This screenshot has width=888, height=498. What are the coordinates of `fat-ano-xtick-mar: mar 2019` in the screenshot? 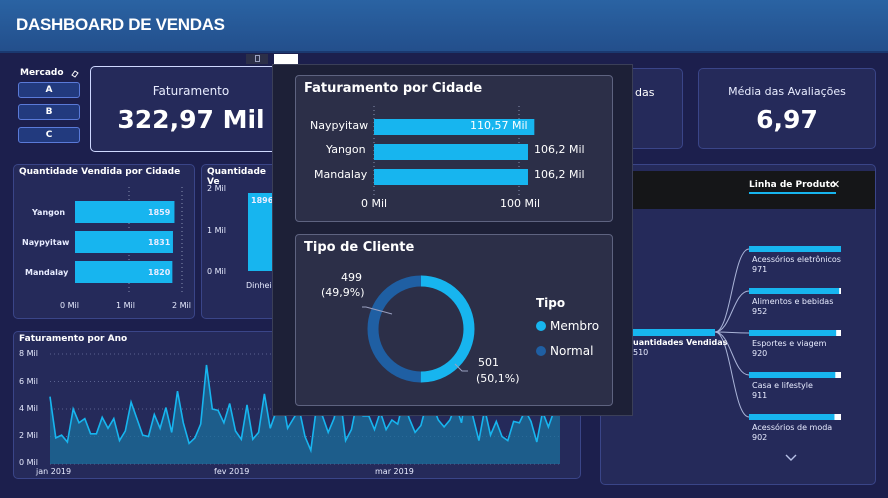 It's located at (394, 471).